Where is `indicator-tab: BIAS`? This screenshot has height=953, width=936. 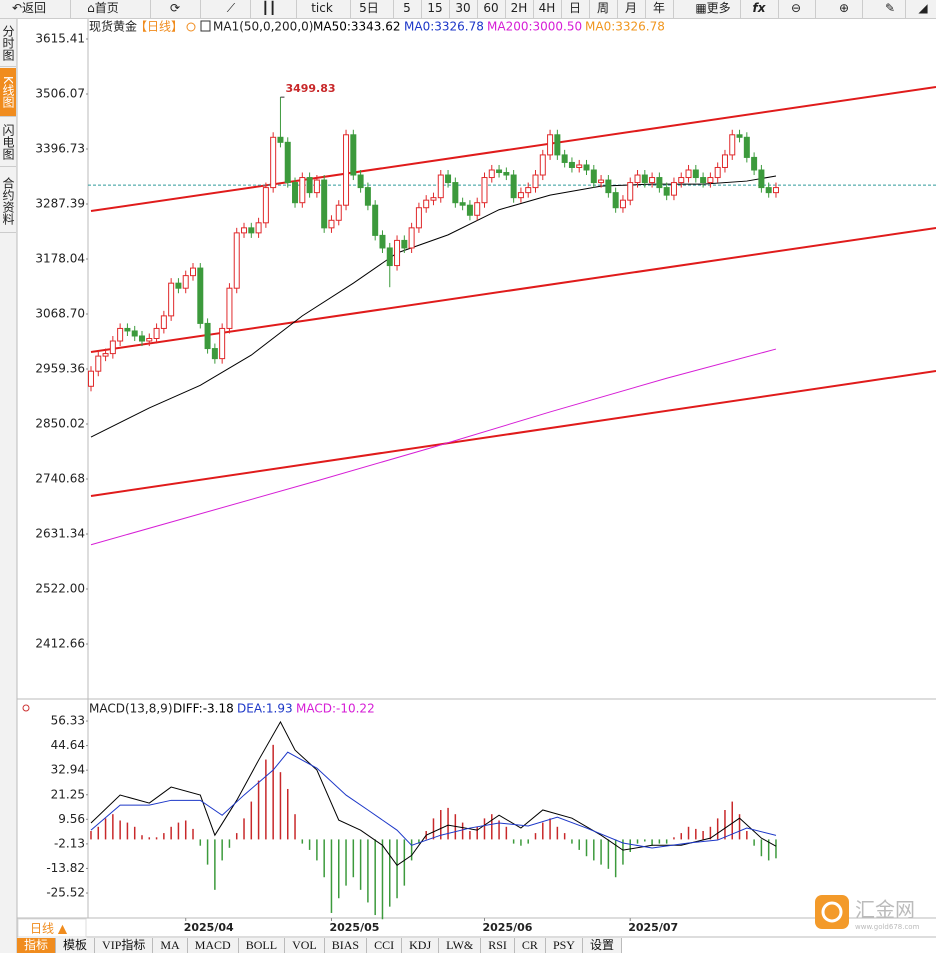 indicator-tab: BIAS is located at coordinates (346, 945).